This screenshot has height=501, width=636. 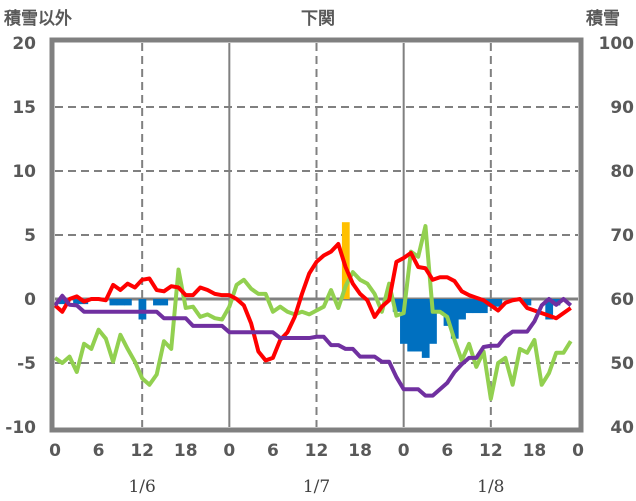 I want to click on y-tick-label: 0, so click(x=30, y=300).